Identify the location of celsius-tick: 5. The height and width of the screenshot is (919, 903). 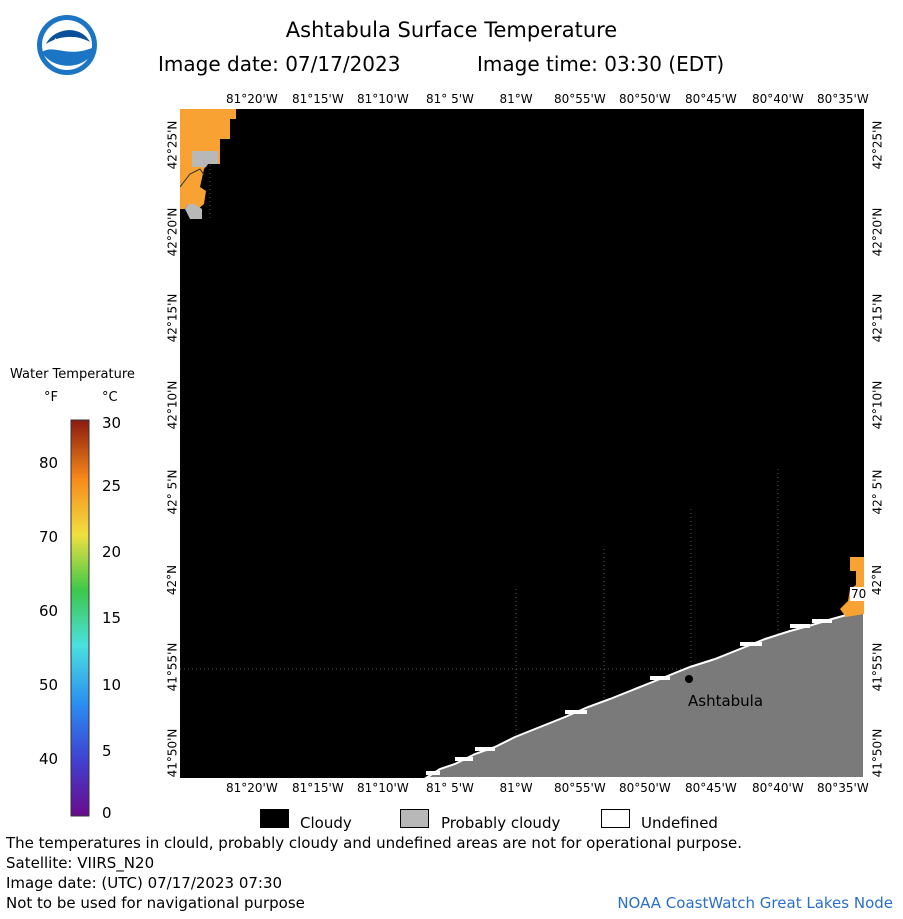
(107, 751).